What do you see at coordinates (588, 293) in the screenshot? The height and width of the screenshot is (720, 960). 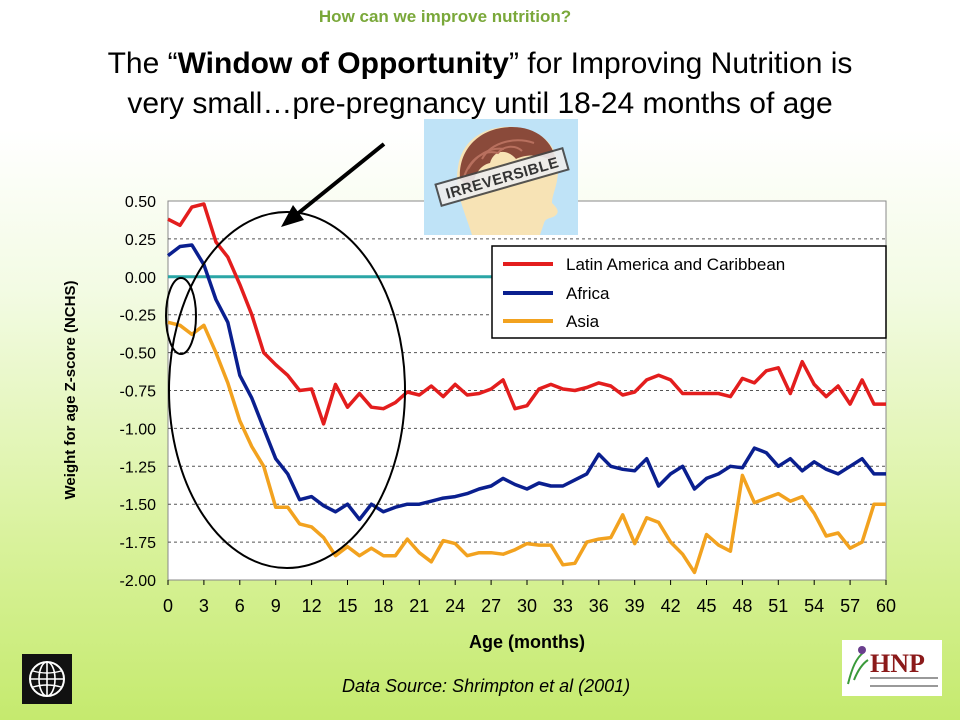 I see `legend-label-africa: Africa` at bounding box center [588, 293].